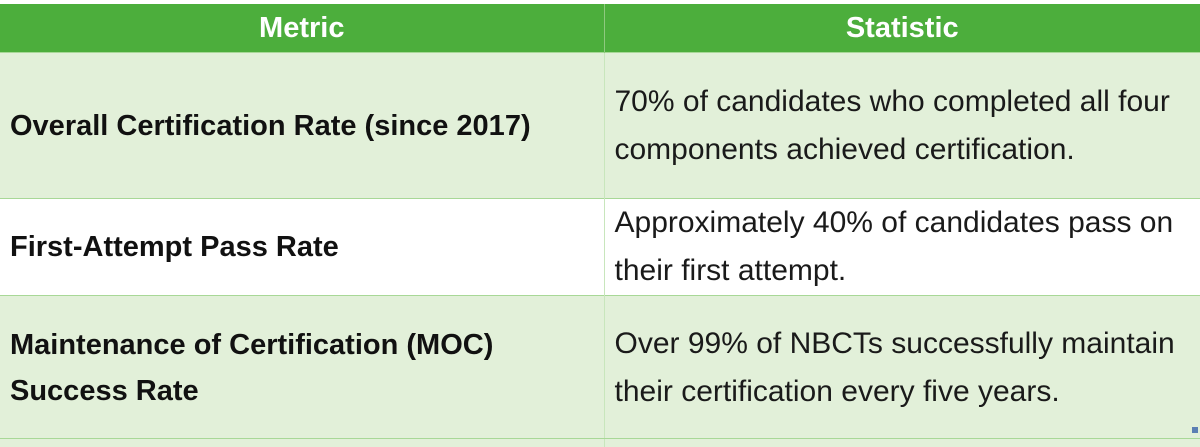 This screenshot has width=1200, height=447. What do you see at coordinates (302, 247) in the screenshot?
I see `metric-cell: First-Attempt Pass Rate` at bounding box center [302, 247].